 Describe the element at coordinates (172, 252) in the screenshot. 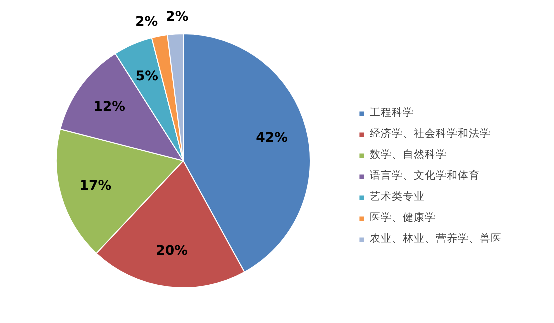

I see `data-label: 20%` at that location.